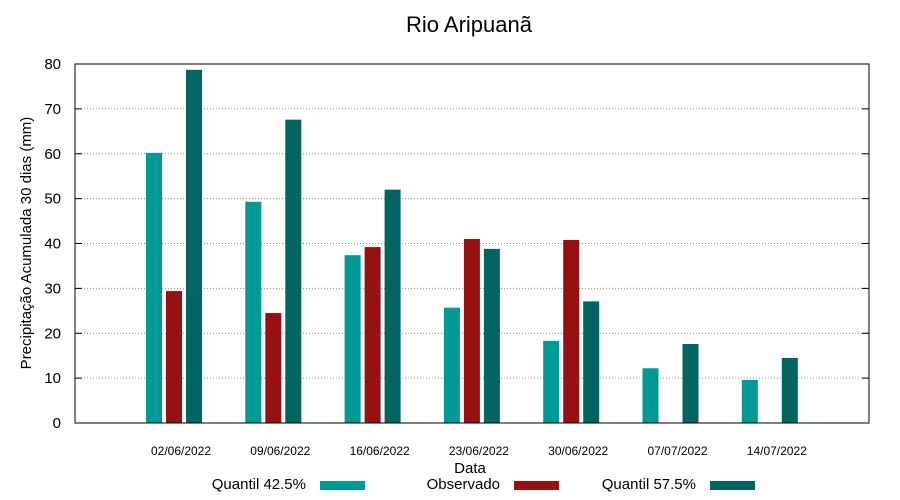 The width and height of the screenshot is (900, 500). What do you see at coordinates (650, 395) in the screenshot?
I see `bar-quantil-42-5--5` at bounding box center [650, 395].